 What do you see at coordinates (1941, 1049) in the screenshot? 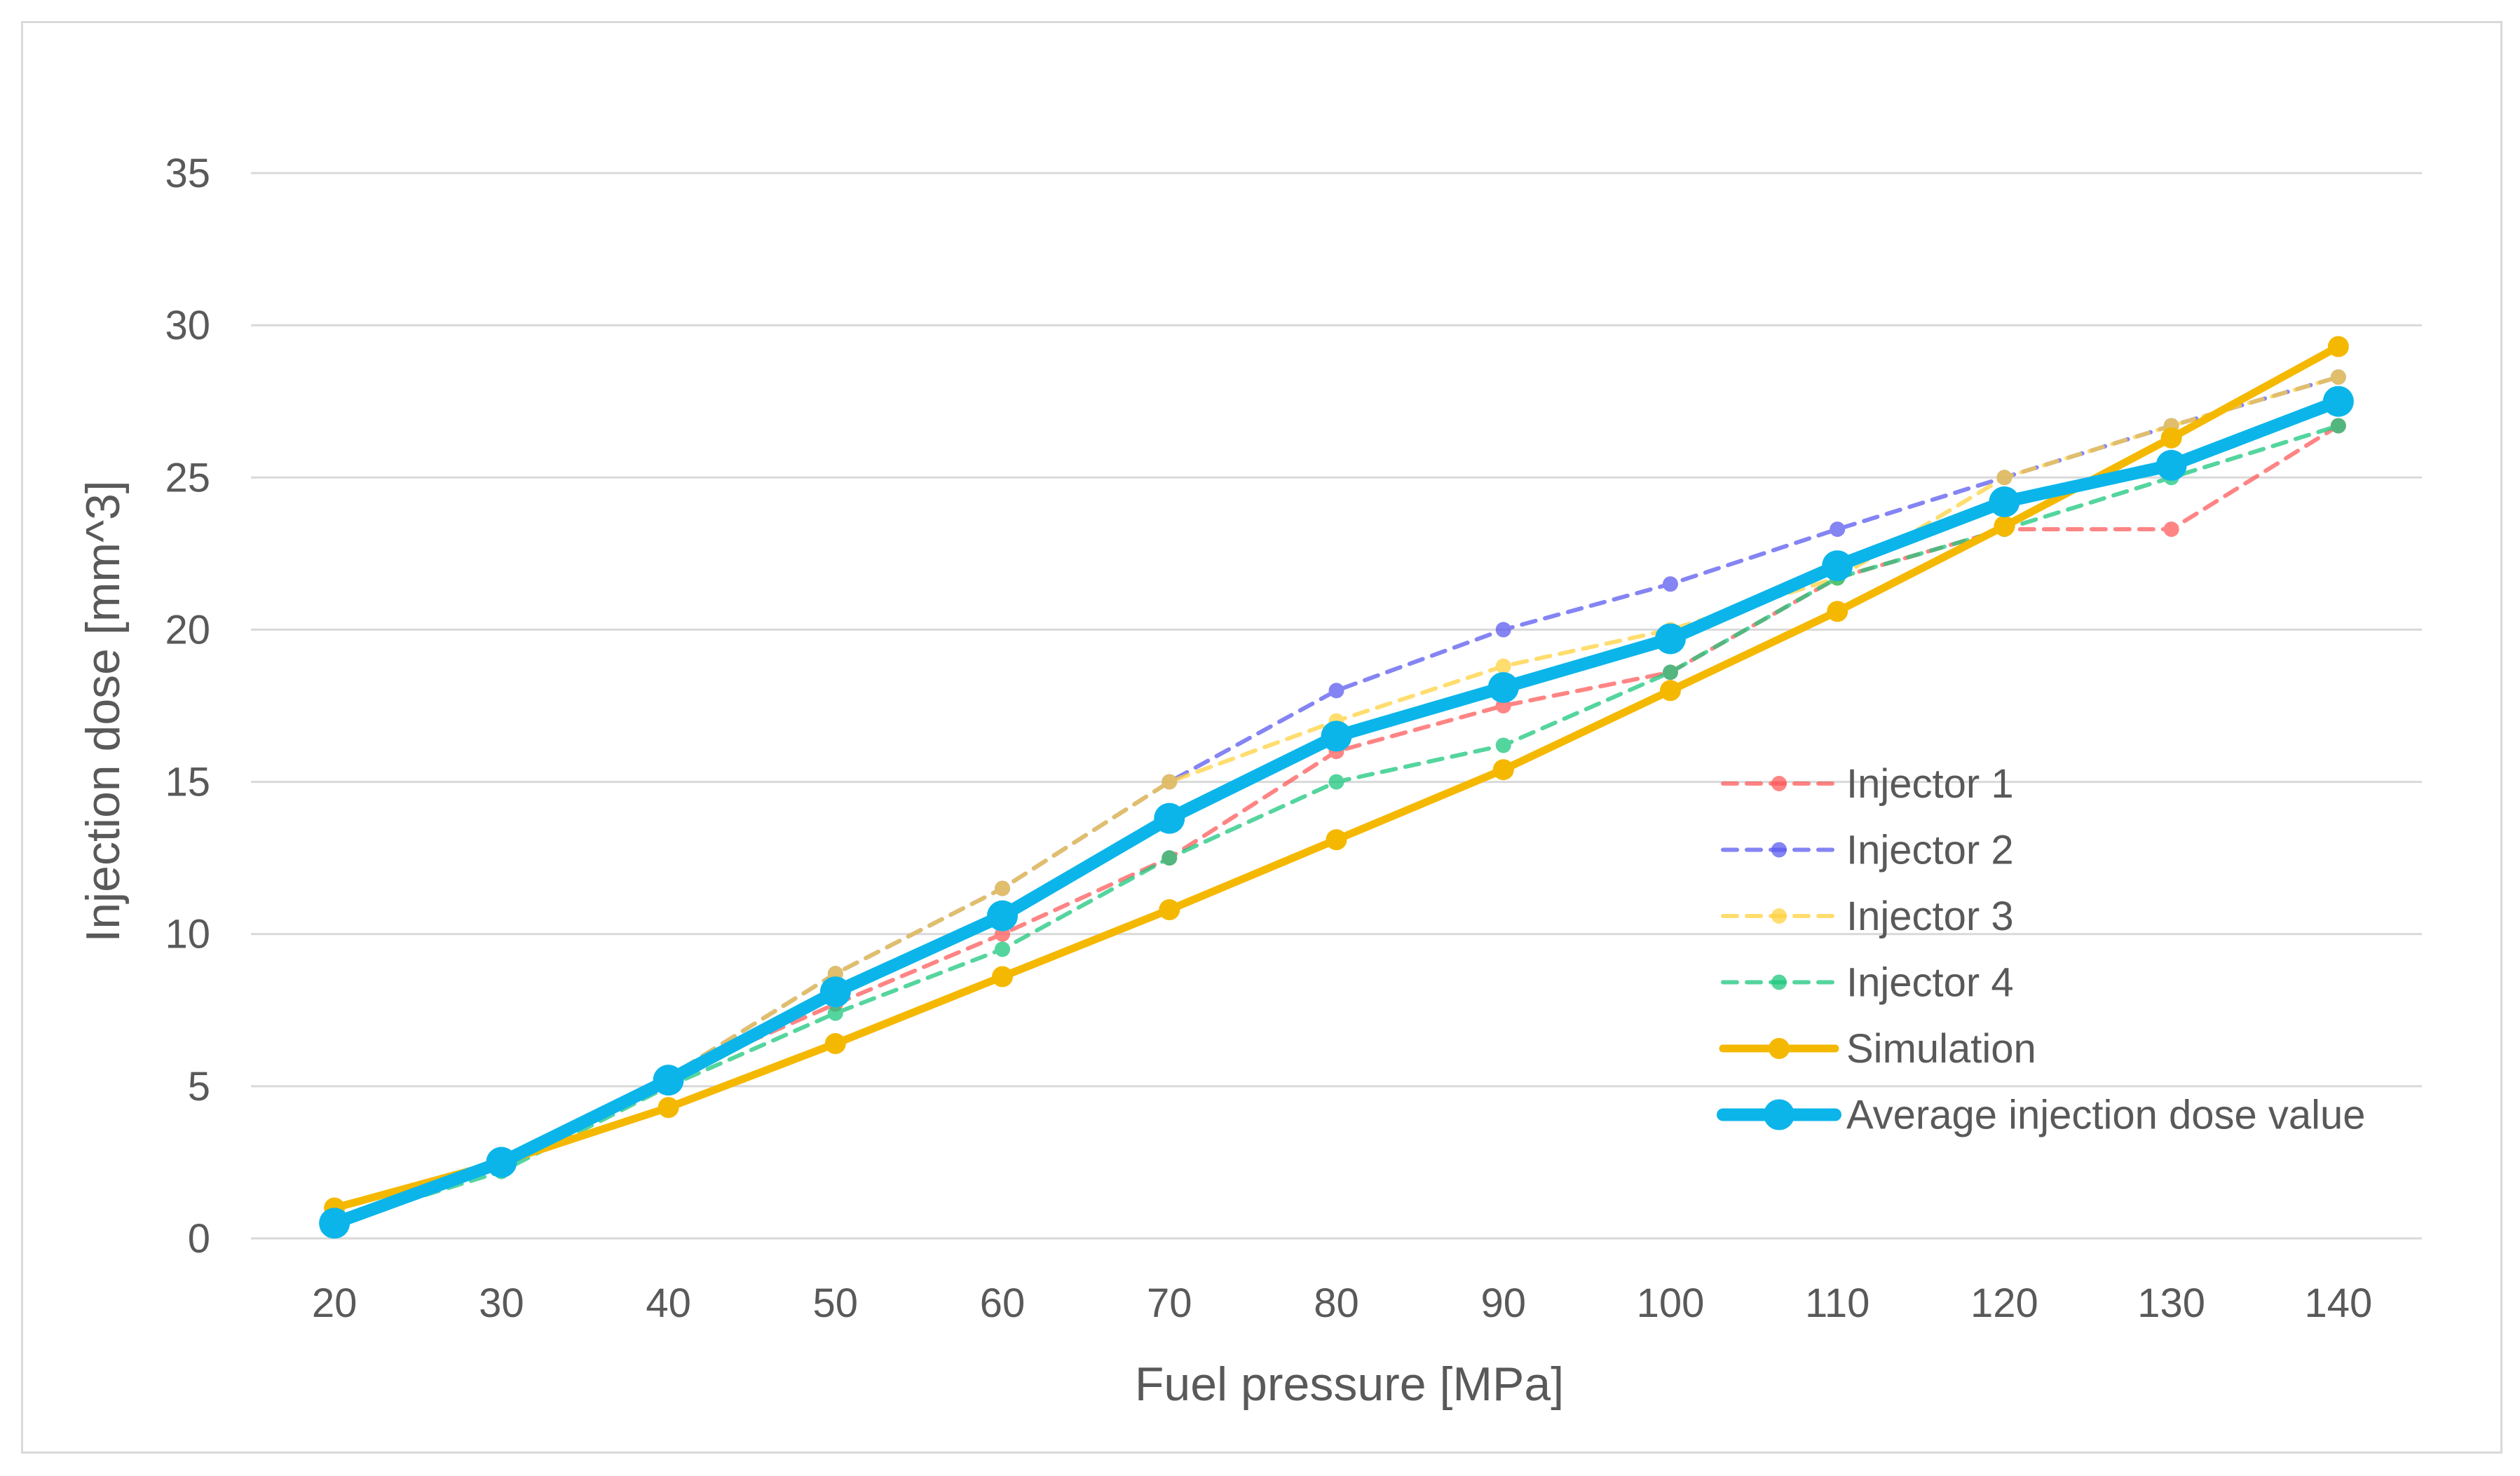
I see `legend-label: Simulation` at bounding box center [1941, 1049].